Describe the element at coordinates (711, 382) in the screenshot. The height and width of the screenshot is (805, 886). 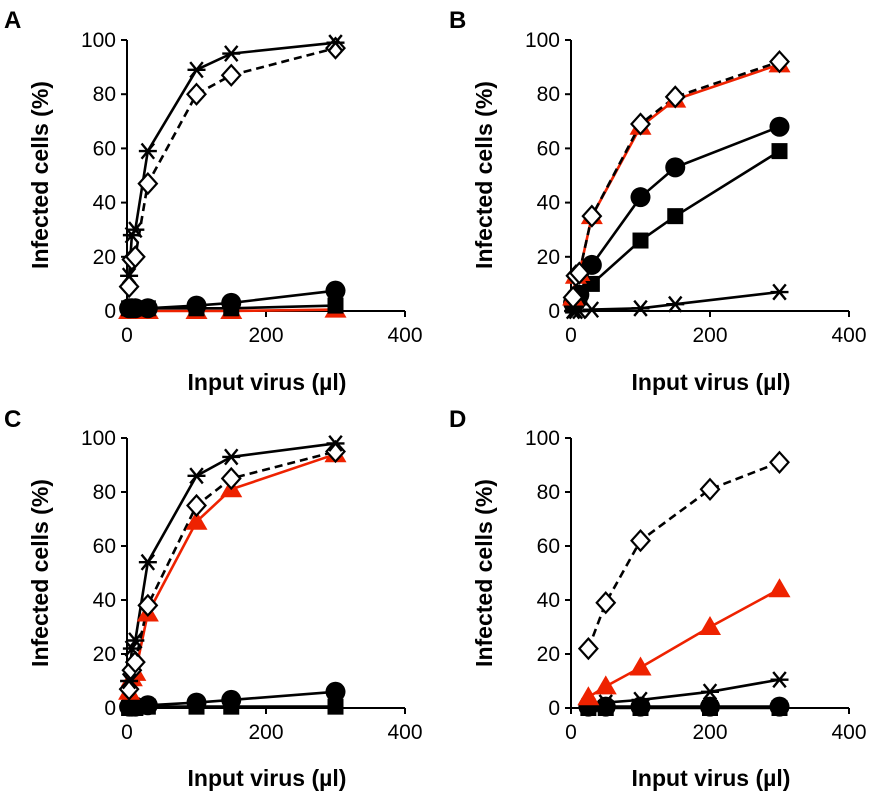
I see `panel-b-xlabel: Input virus (µl)` at that location.